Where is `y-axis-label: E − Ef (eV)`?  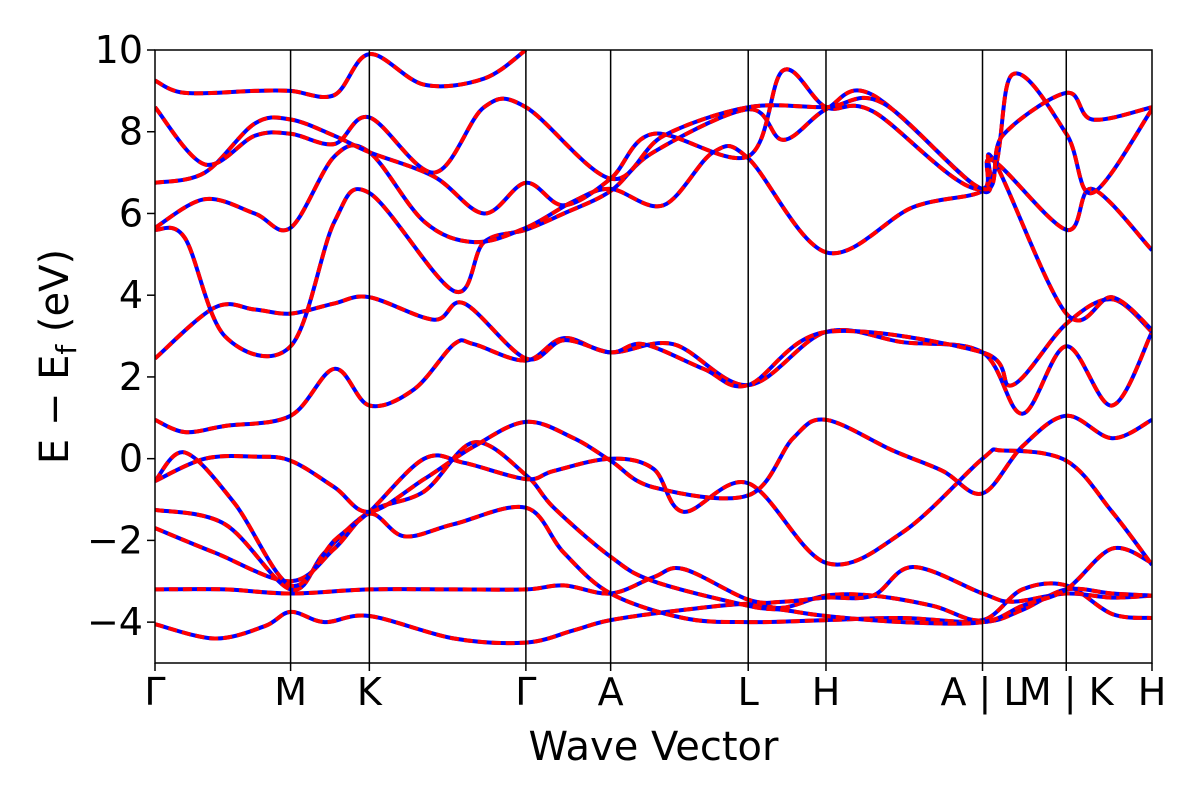 y-axis-label: E − Ef (eV) is located at coordinates (57, 356).